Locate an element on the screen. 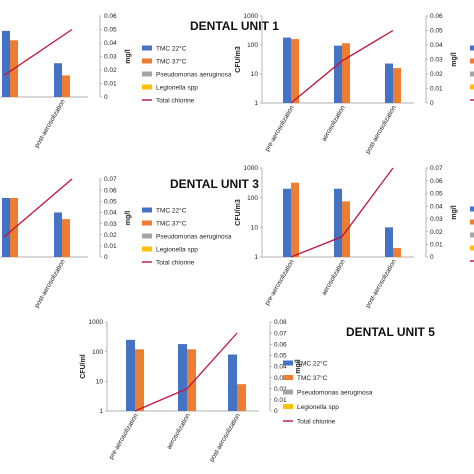  y-axis-title: CFU/m3 is located at coordinates (238, 212).